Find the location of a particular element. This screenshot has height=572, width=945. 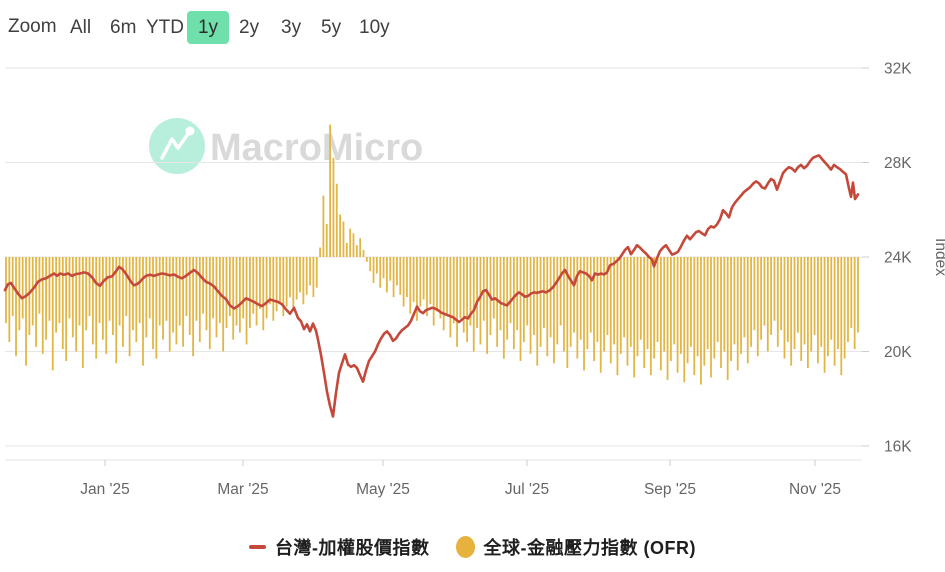

y-tick-label: 28K is located at coordinates (898, 163).